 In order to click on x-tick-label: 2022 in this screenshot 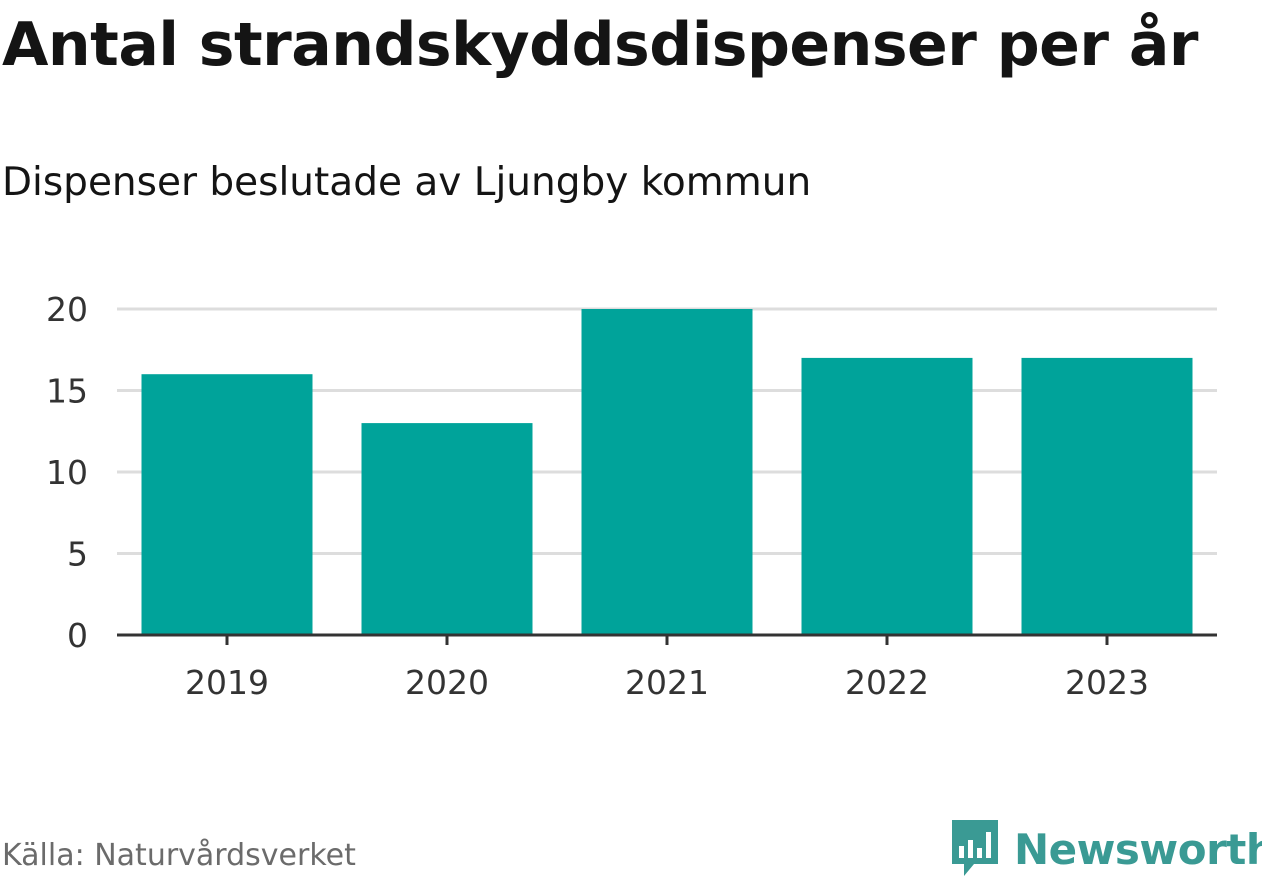, I will do `click(887, 682)`.